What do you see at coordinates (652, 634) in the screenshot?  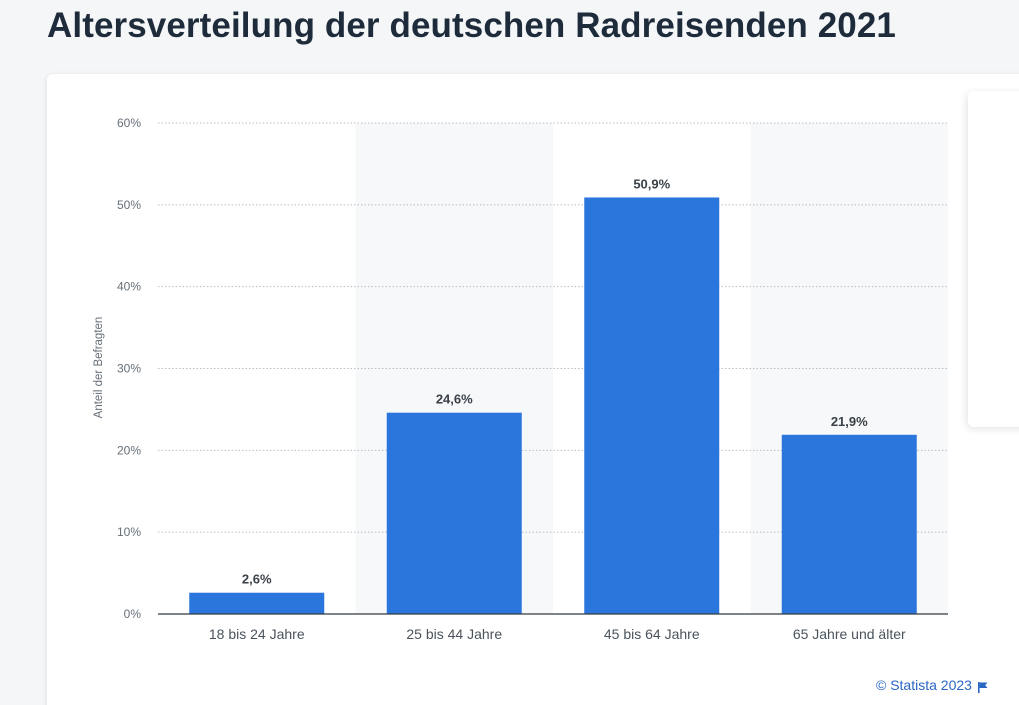 I see `x-tick-label: 45 bis 64 Jahre` at bounding box center [652, 634].